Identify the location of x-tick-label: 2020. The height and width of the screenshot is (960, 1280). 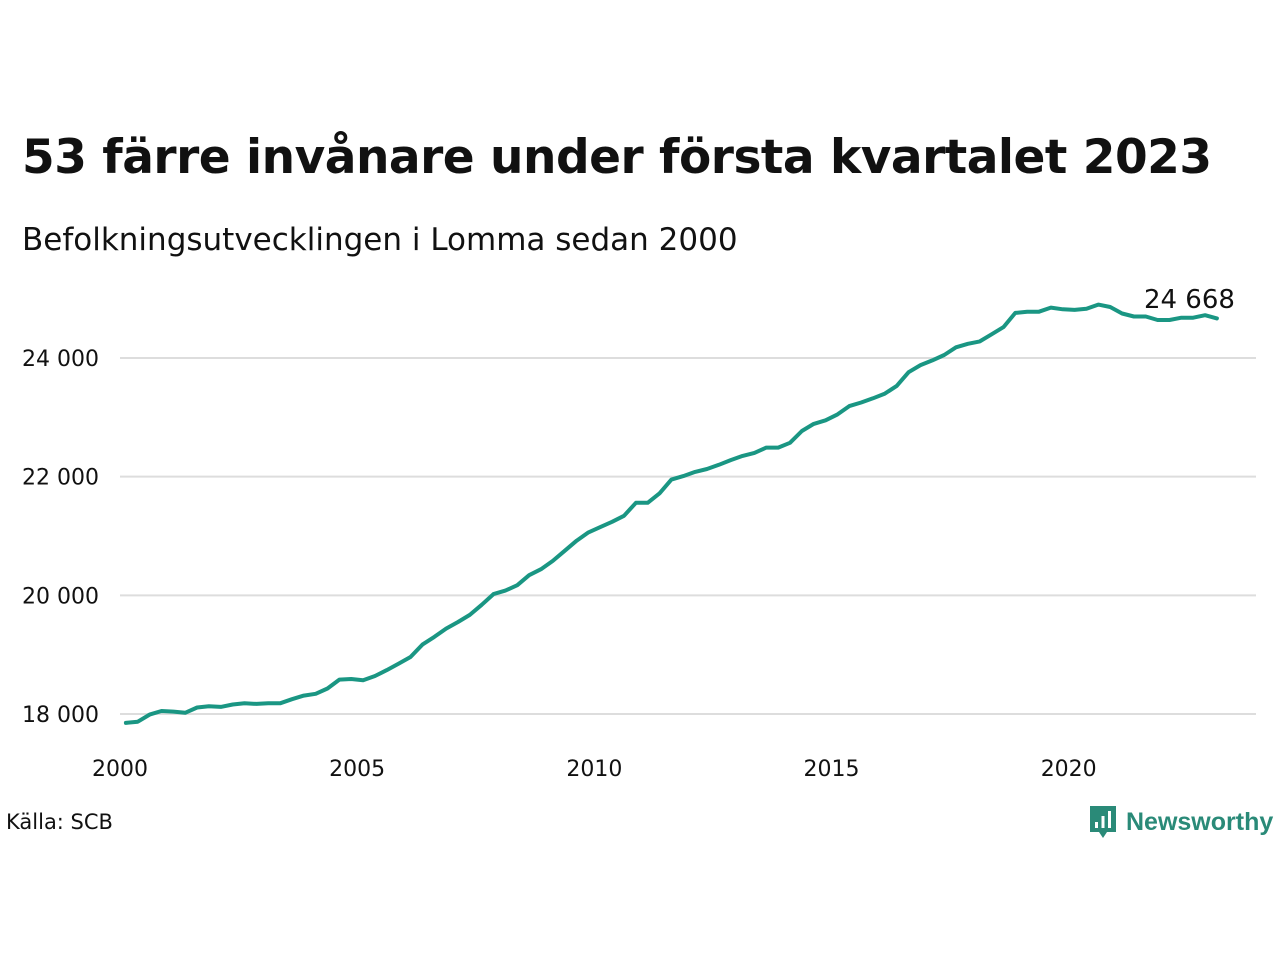
(1069, 769).